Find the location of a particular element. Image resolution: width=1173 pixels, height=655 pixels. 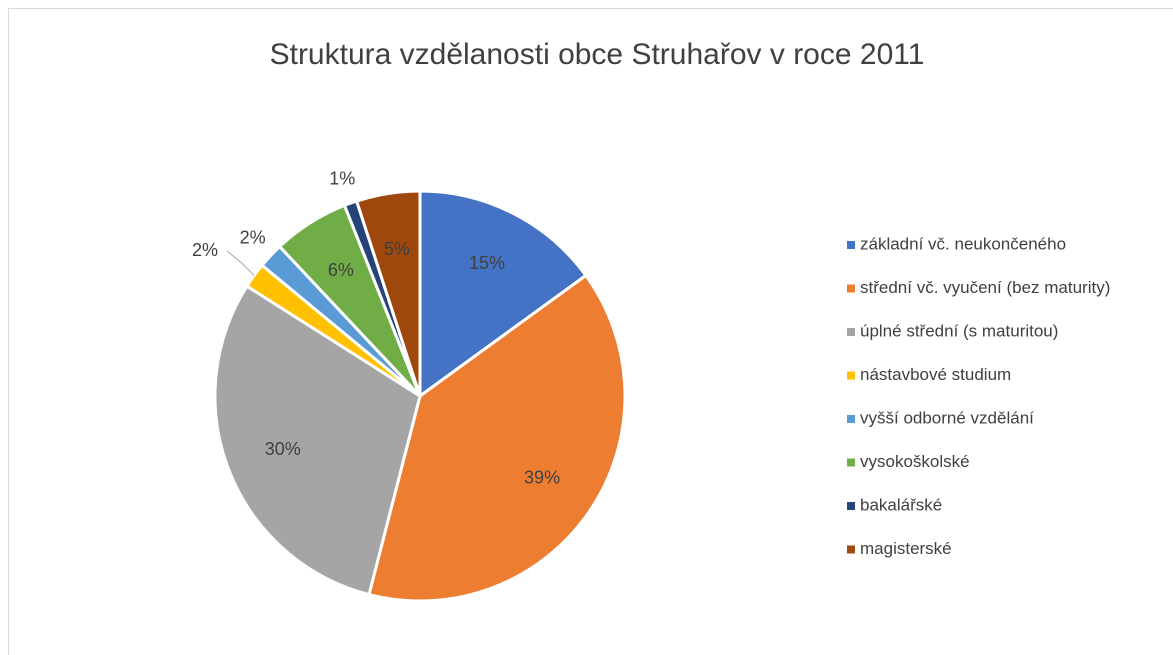

data-label: 6% is located at coordinates (341, 270).